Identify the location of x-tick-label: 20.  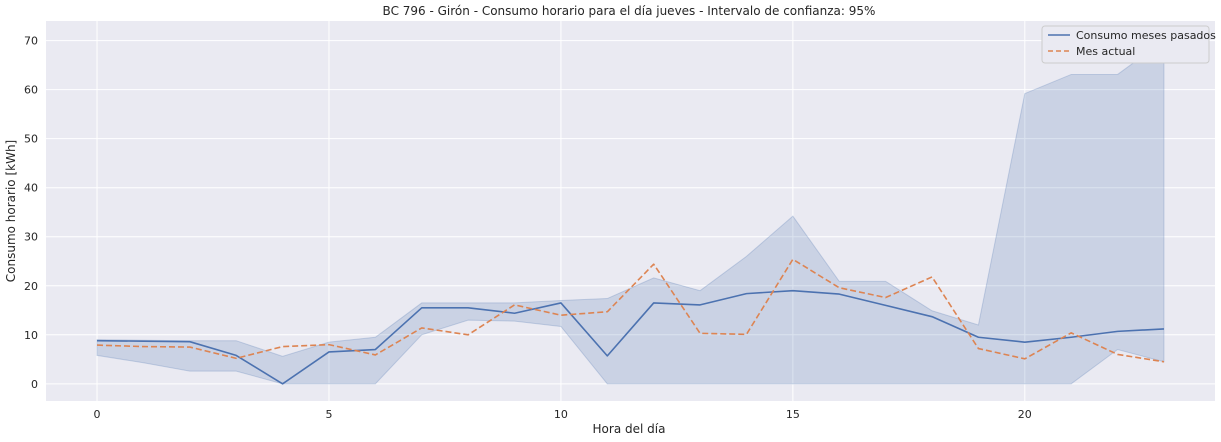
(1025, 414).